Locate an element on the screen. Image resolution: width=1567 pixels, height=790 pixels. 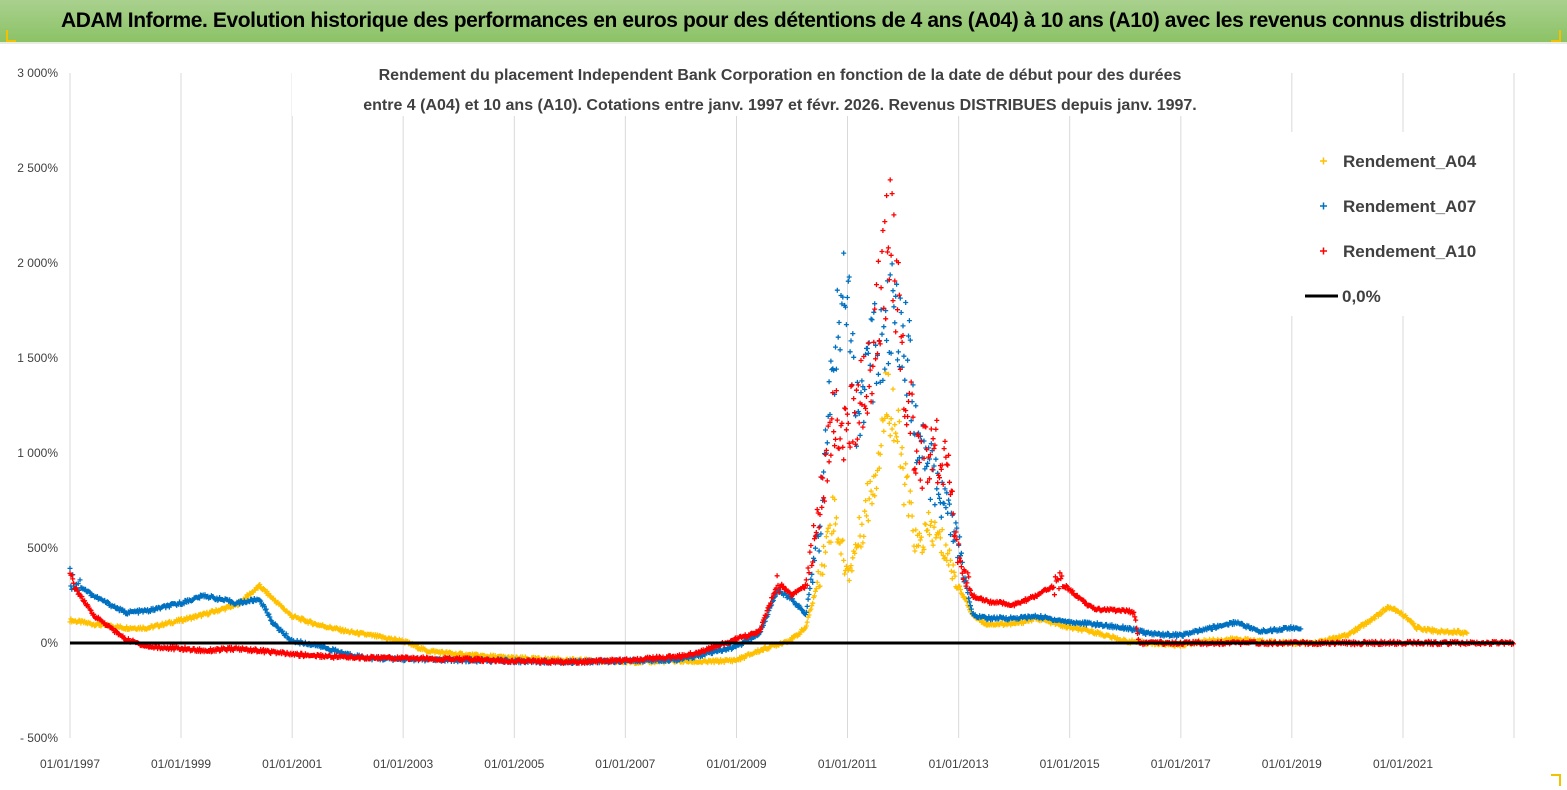
legend-marker-Rendement_A07 is located at coordinates (1323, 206).